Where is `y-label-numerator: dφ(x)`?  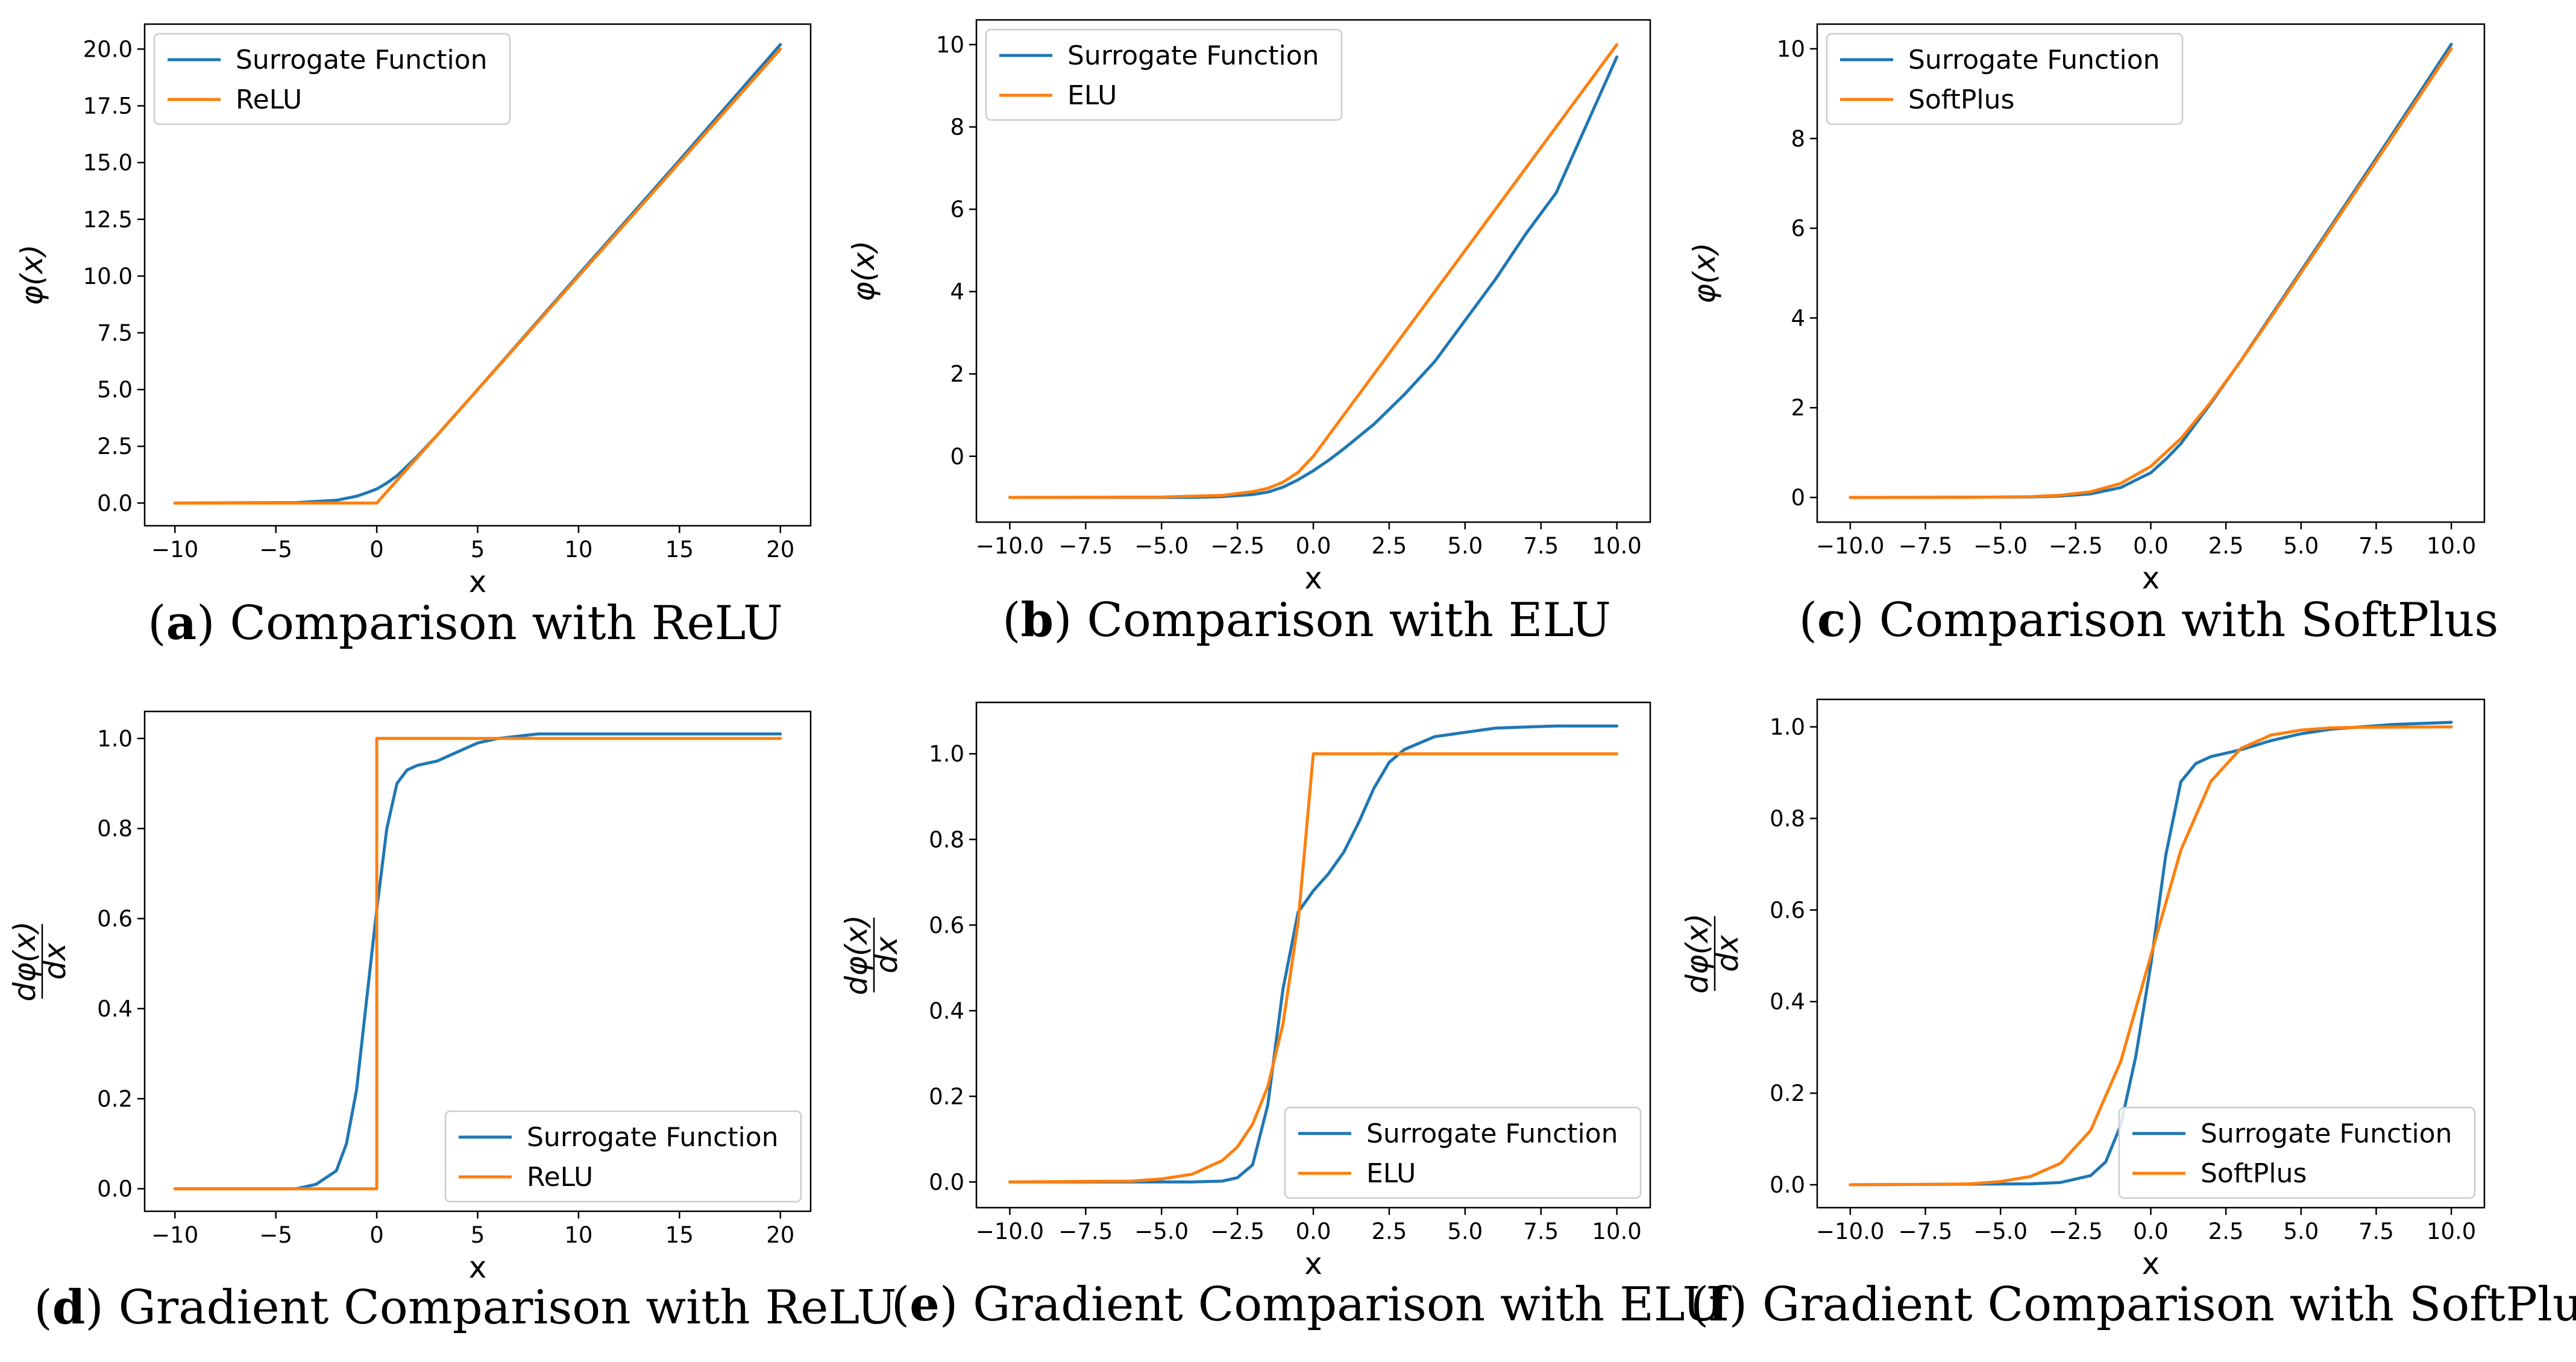
y-label-numerator: dφ(x) is located at coordinates (24, 961).